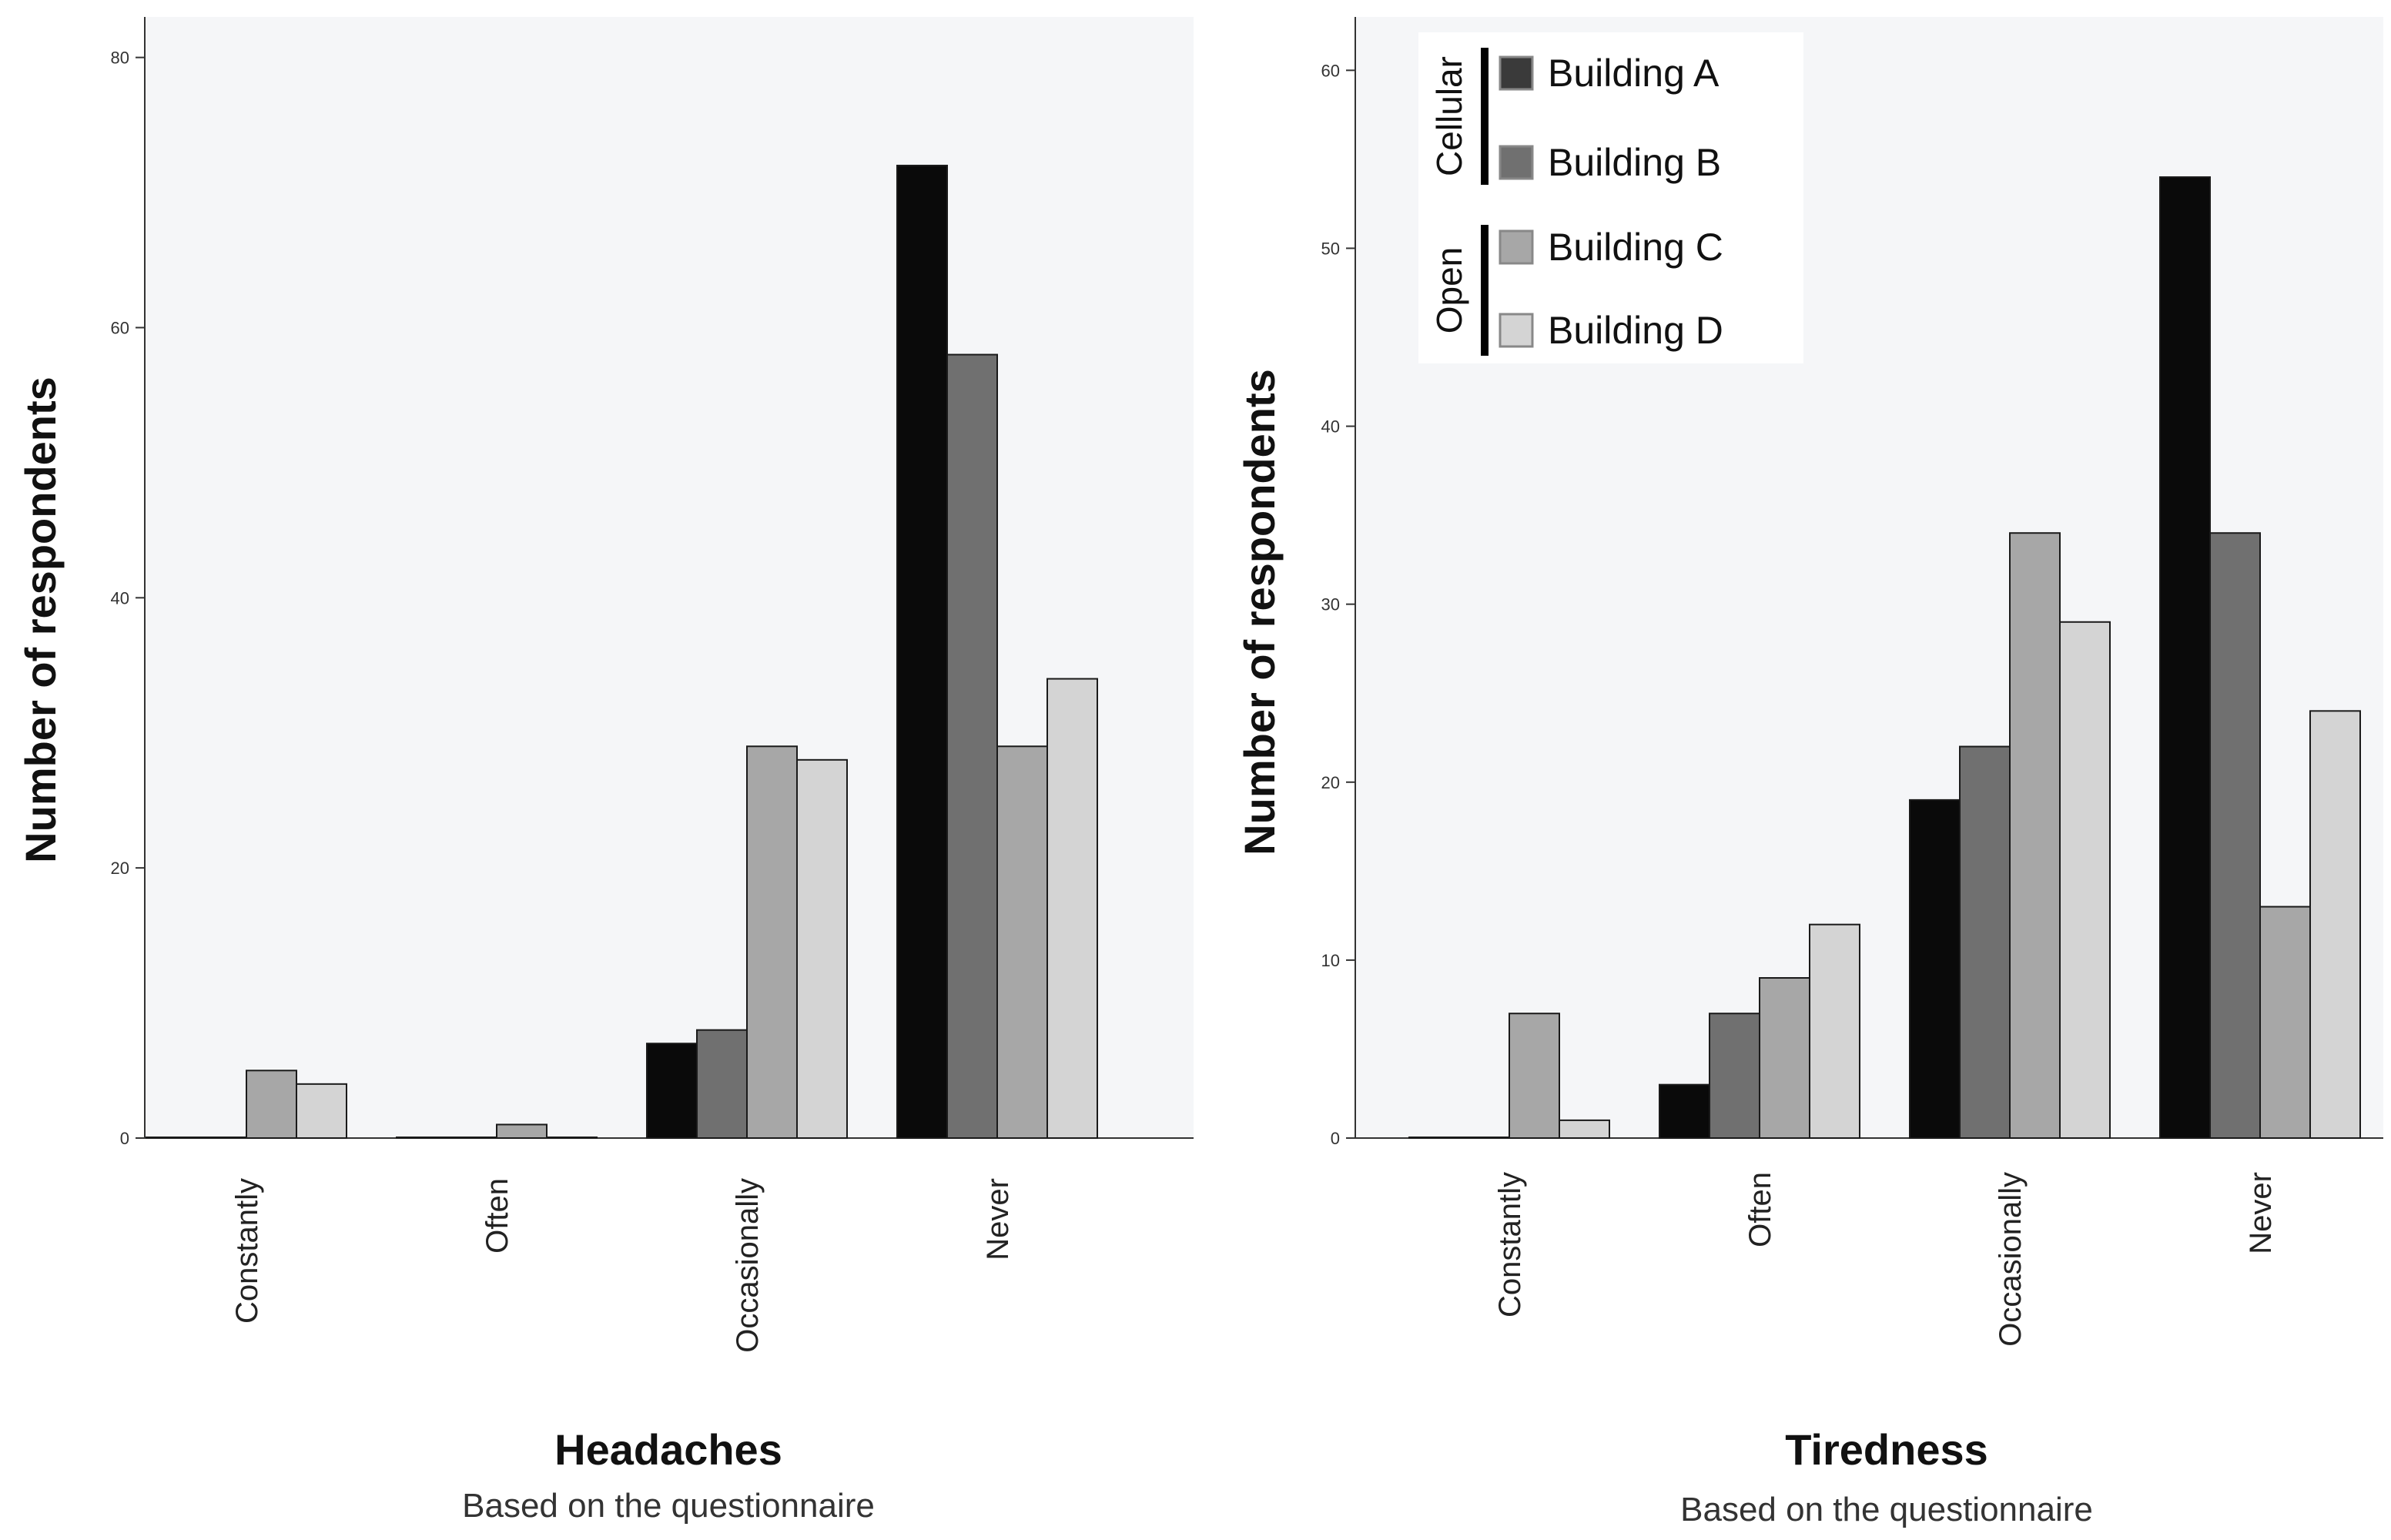  What do you see at coordinates (1331, 604) in the screenshot?
I see `y-tick-label: 30` at bounding box center [1331, 604].